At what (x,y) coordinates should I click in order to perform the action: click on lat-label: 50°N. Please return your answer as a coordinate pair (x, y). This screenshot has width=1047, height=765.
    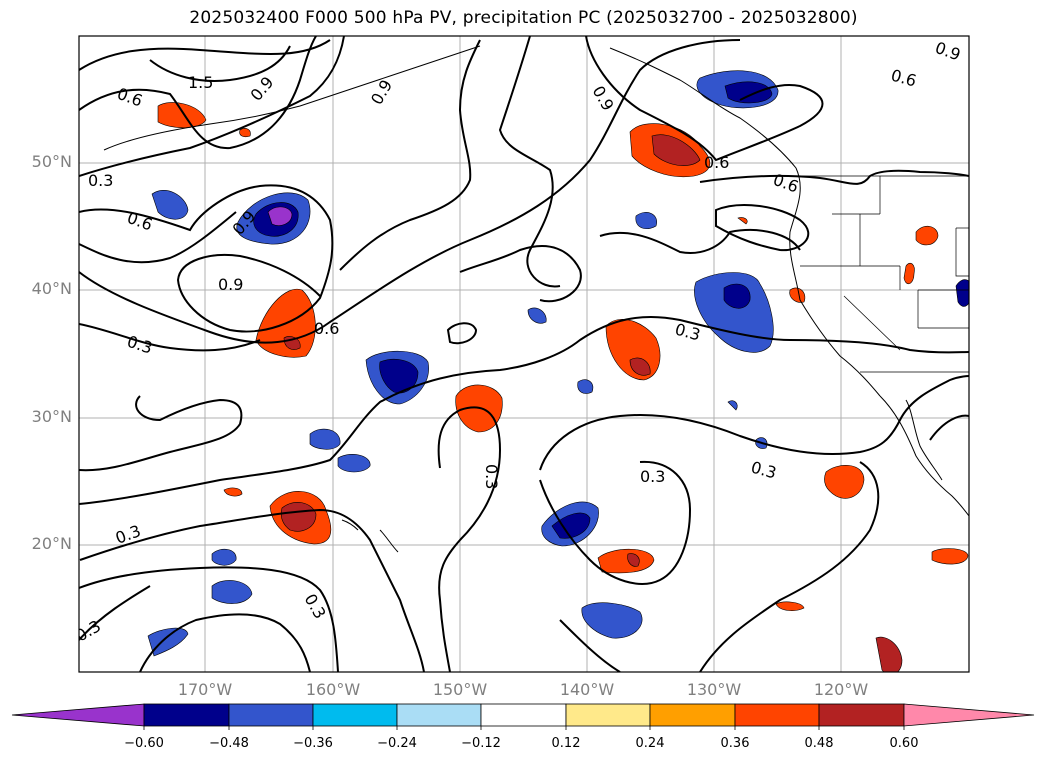
    Looking at the image, I should click on (51, 161).